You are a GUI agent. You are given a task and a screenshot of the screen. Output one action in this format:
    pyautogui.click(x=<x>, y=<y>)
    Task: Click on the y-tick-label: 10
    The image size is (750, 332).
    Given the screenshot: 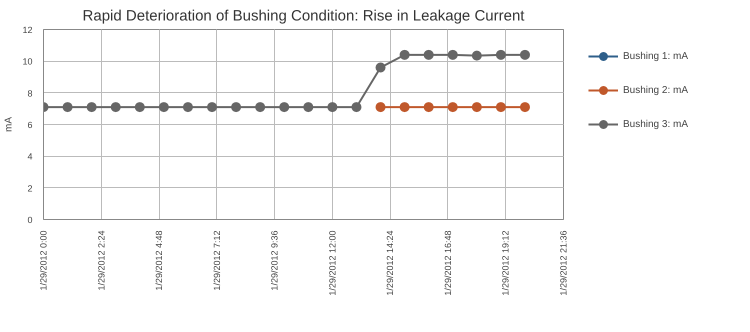 What is the action you would take?
    pyautogui.click(x=27, y=61)
    